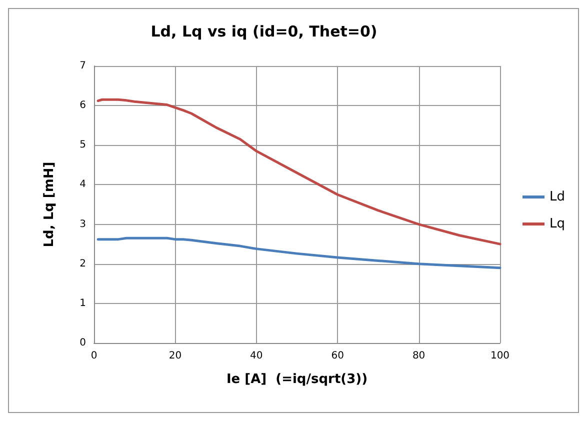 The width and height of the screenshot is (587, 421). Describe the element at coordinates (419, 356) in the screenshot. I see `x-tick-label: 80` at that location.